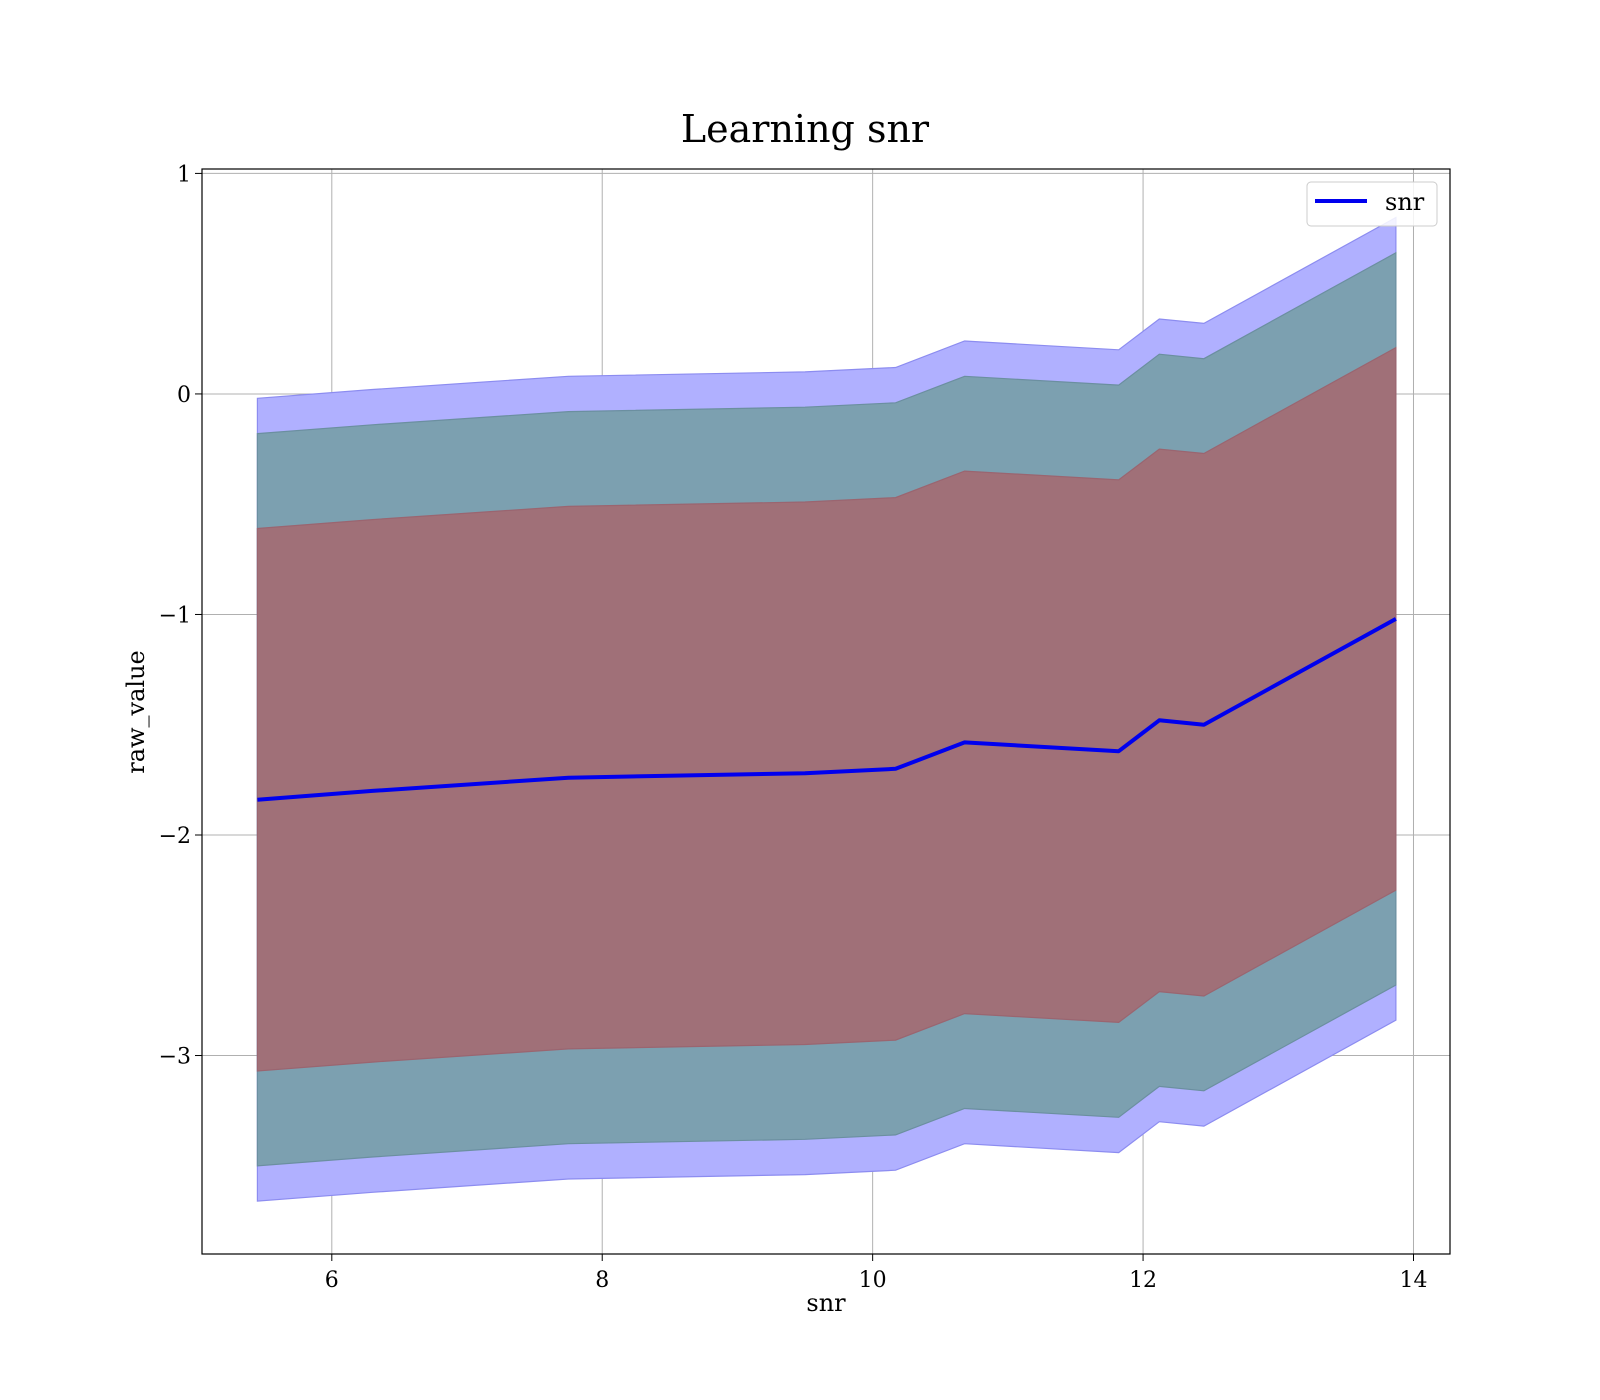 This screenshot has height=1400, width=1600. What do you see at coordinates (175, 615) in the screenshot?
I see `y-tick-label: −1` at bounding box center [175, 615].